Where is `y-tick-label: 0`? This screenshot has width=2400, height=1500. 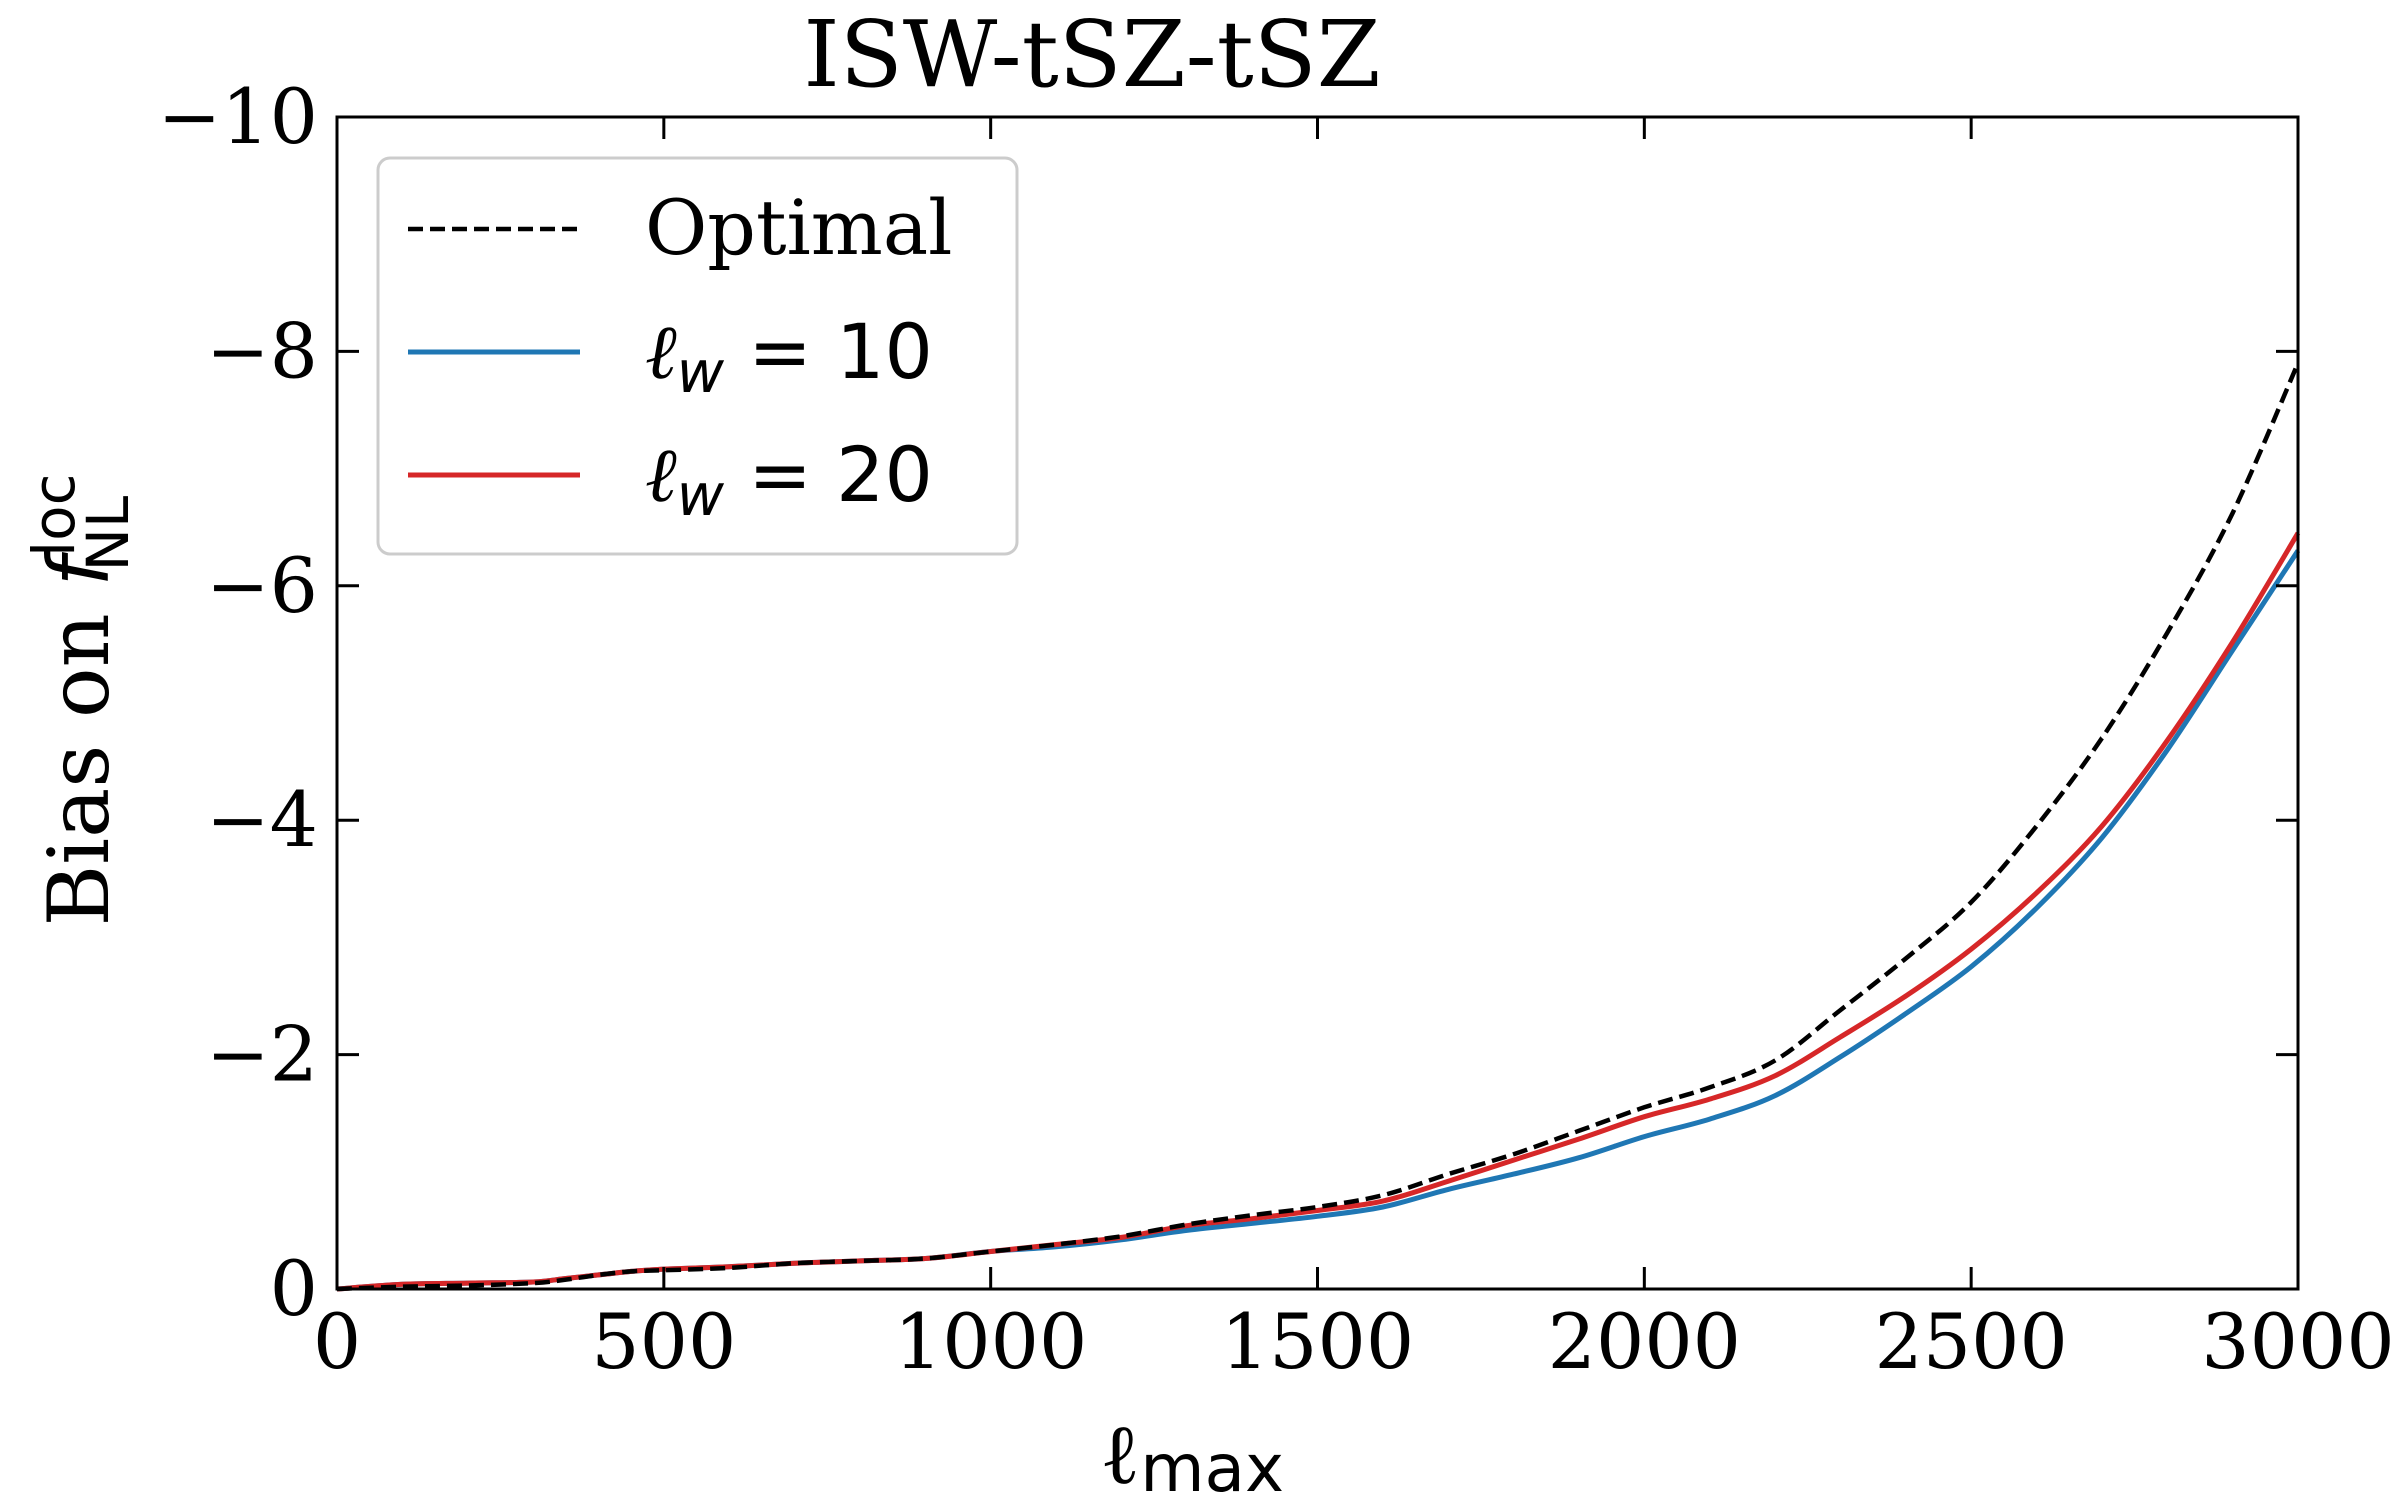 y-tick-label: 0 is located at coordinates (294, 1288).